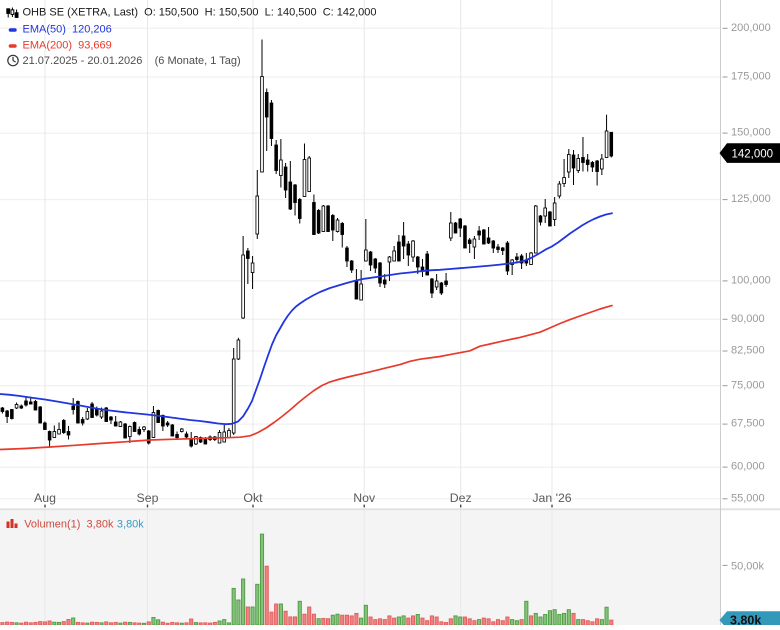 The width and height of the screenshot is (780, 630). What do you see at coordinates (364, 498) in the screenshot?
I see `svg-text: Nov` at bounding box center [364, 498].